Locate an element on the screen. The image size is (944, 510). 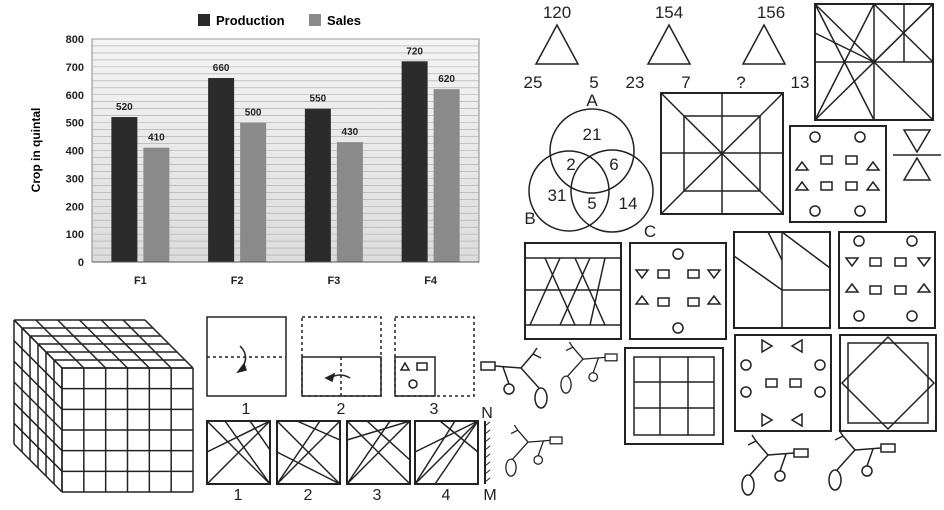
bar-sales-f2 is located at coordinates (253, 192).